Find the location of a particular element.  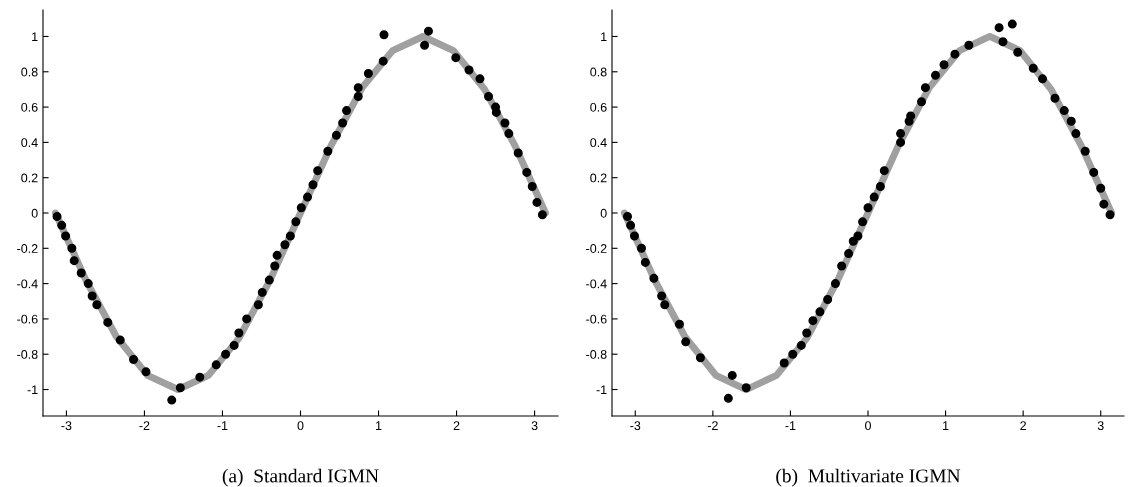

y-tick-label: -0.4 is located at coordinates (27, 284).